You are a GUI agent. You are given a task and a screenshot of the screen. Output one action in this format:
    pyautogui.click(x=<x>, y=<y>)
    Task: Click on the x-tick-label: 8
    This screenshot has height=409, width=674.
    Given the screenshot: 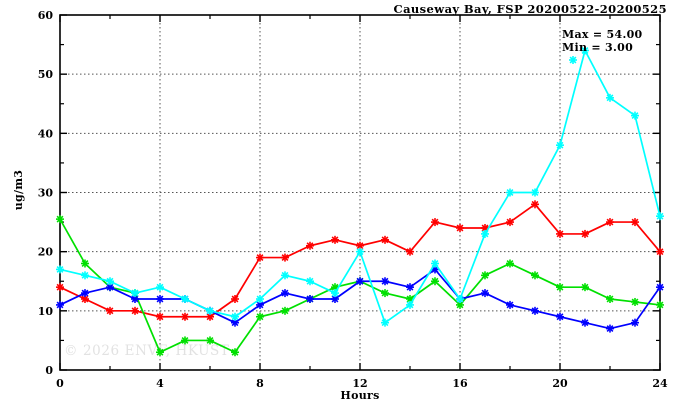 What is the action you would take?
    pyautogui.click(x=260, y=383)
    